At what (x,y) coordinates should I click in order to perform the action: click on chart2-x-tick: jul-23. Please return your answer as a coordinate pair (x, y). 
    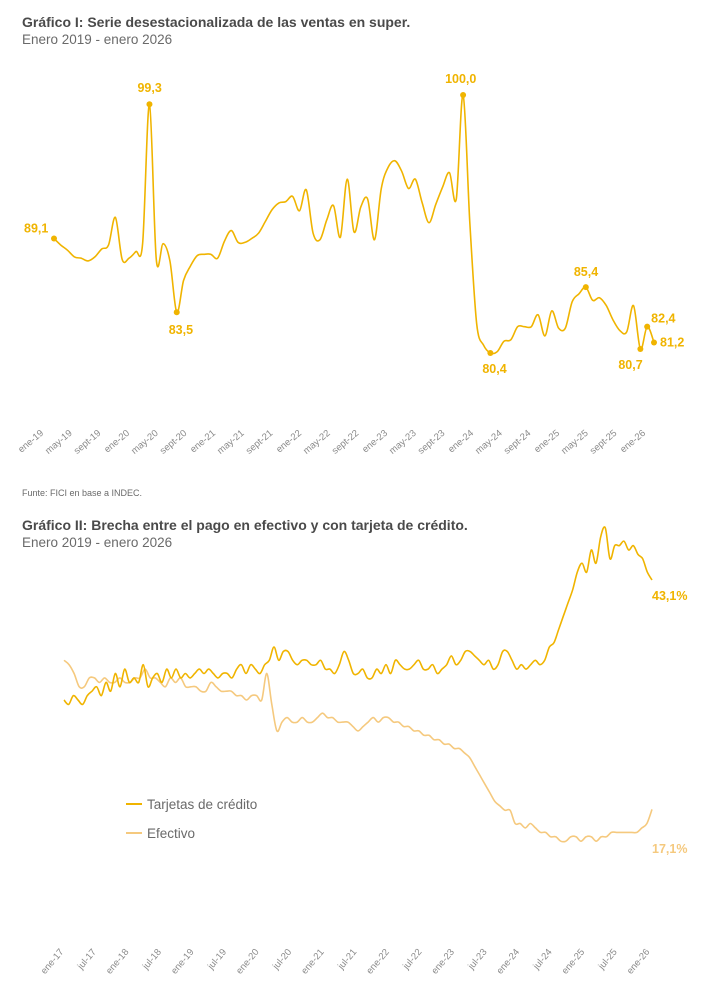
    Looking at the image, I should click on (478, 960).